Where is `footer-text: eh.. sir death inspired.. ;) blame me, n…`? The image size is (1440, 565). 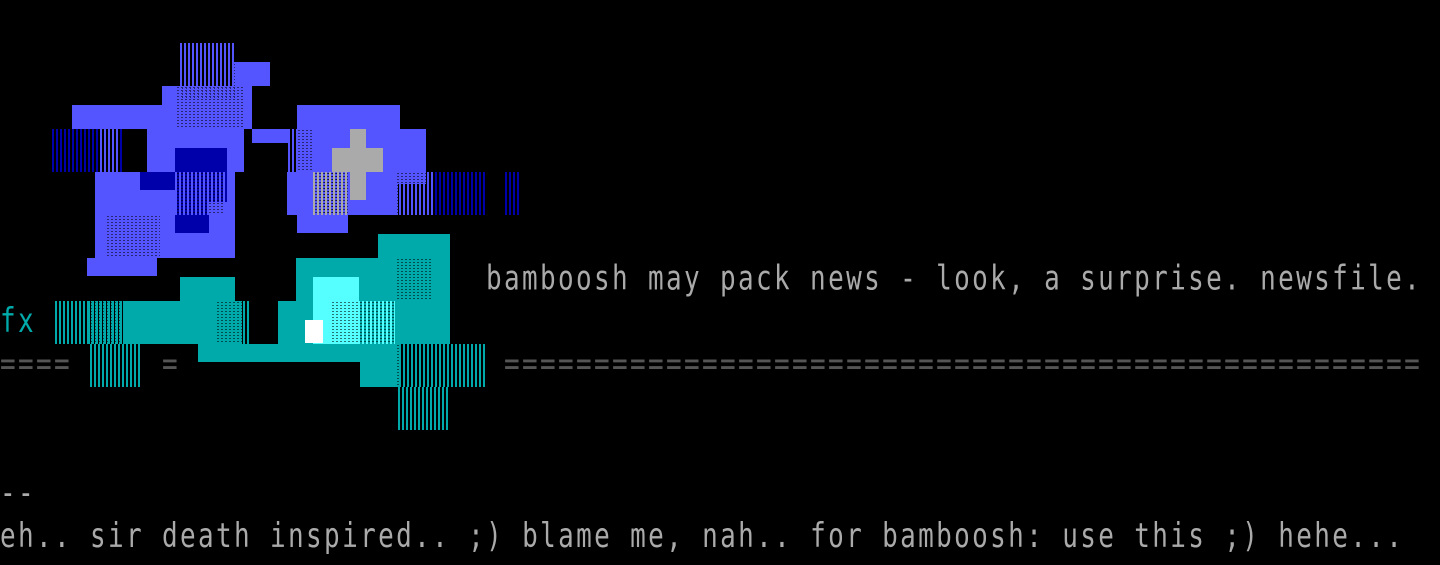 footer-text: eh.. sir death inspired.. ;) blame me, n… is located at coordinates (702, 537).